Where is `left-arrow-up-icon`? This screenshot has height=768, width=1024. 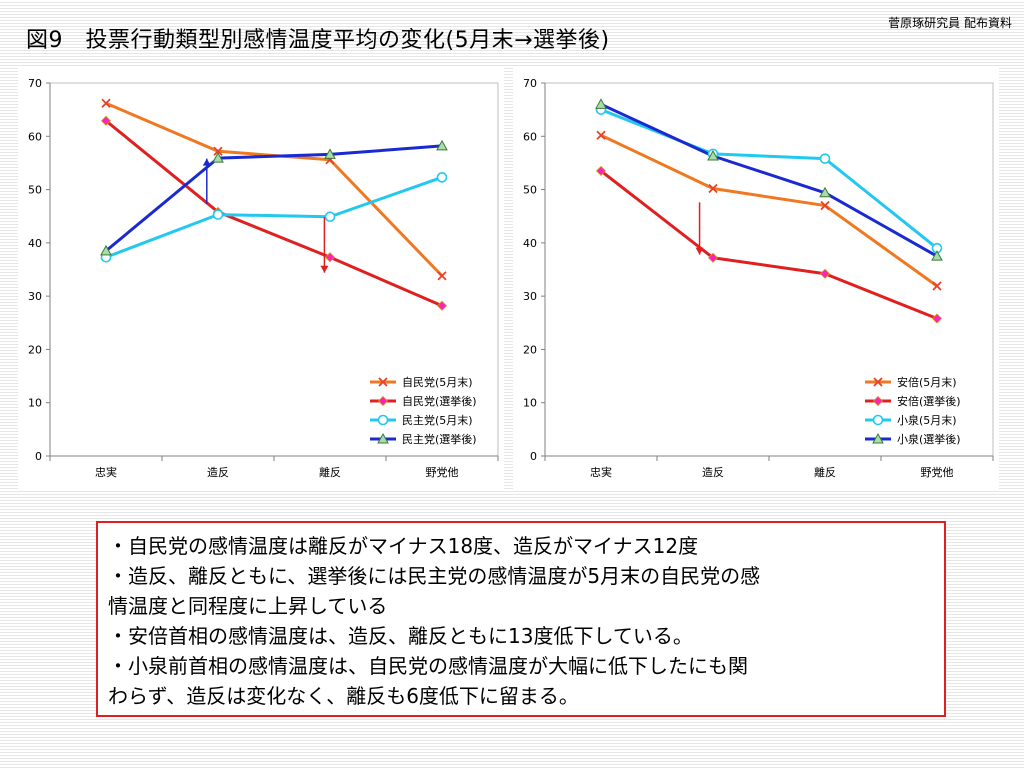
left-arrow-up-icon is located at coordinates (206, 181).